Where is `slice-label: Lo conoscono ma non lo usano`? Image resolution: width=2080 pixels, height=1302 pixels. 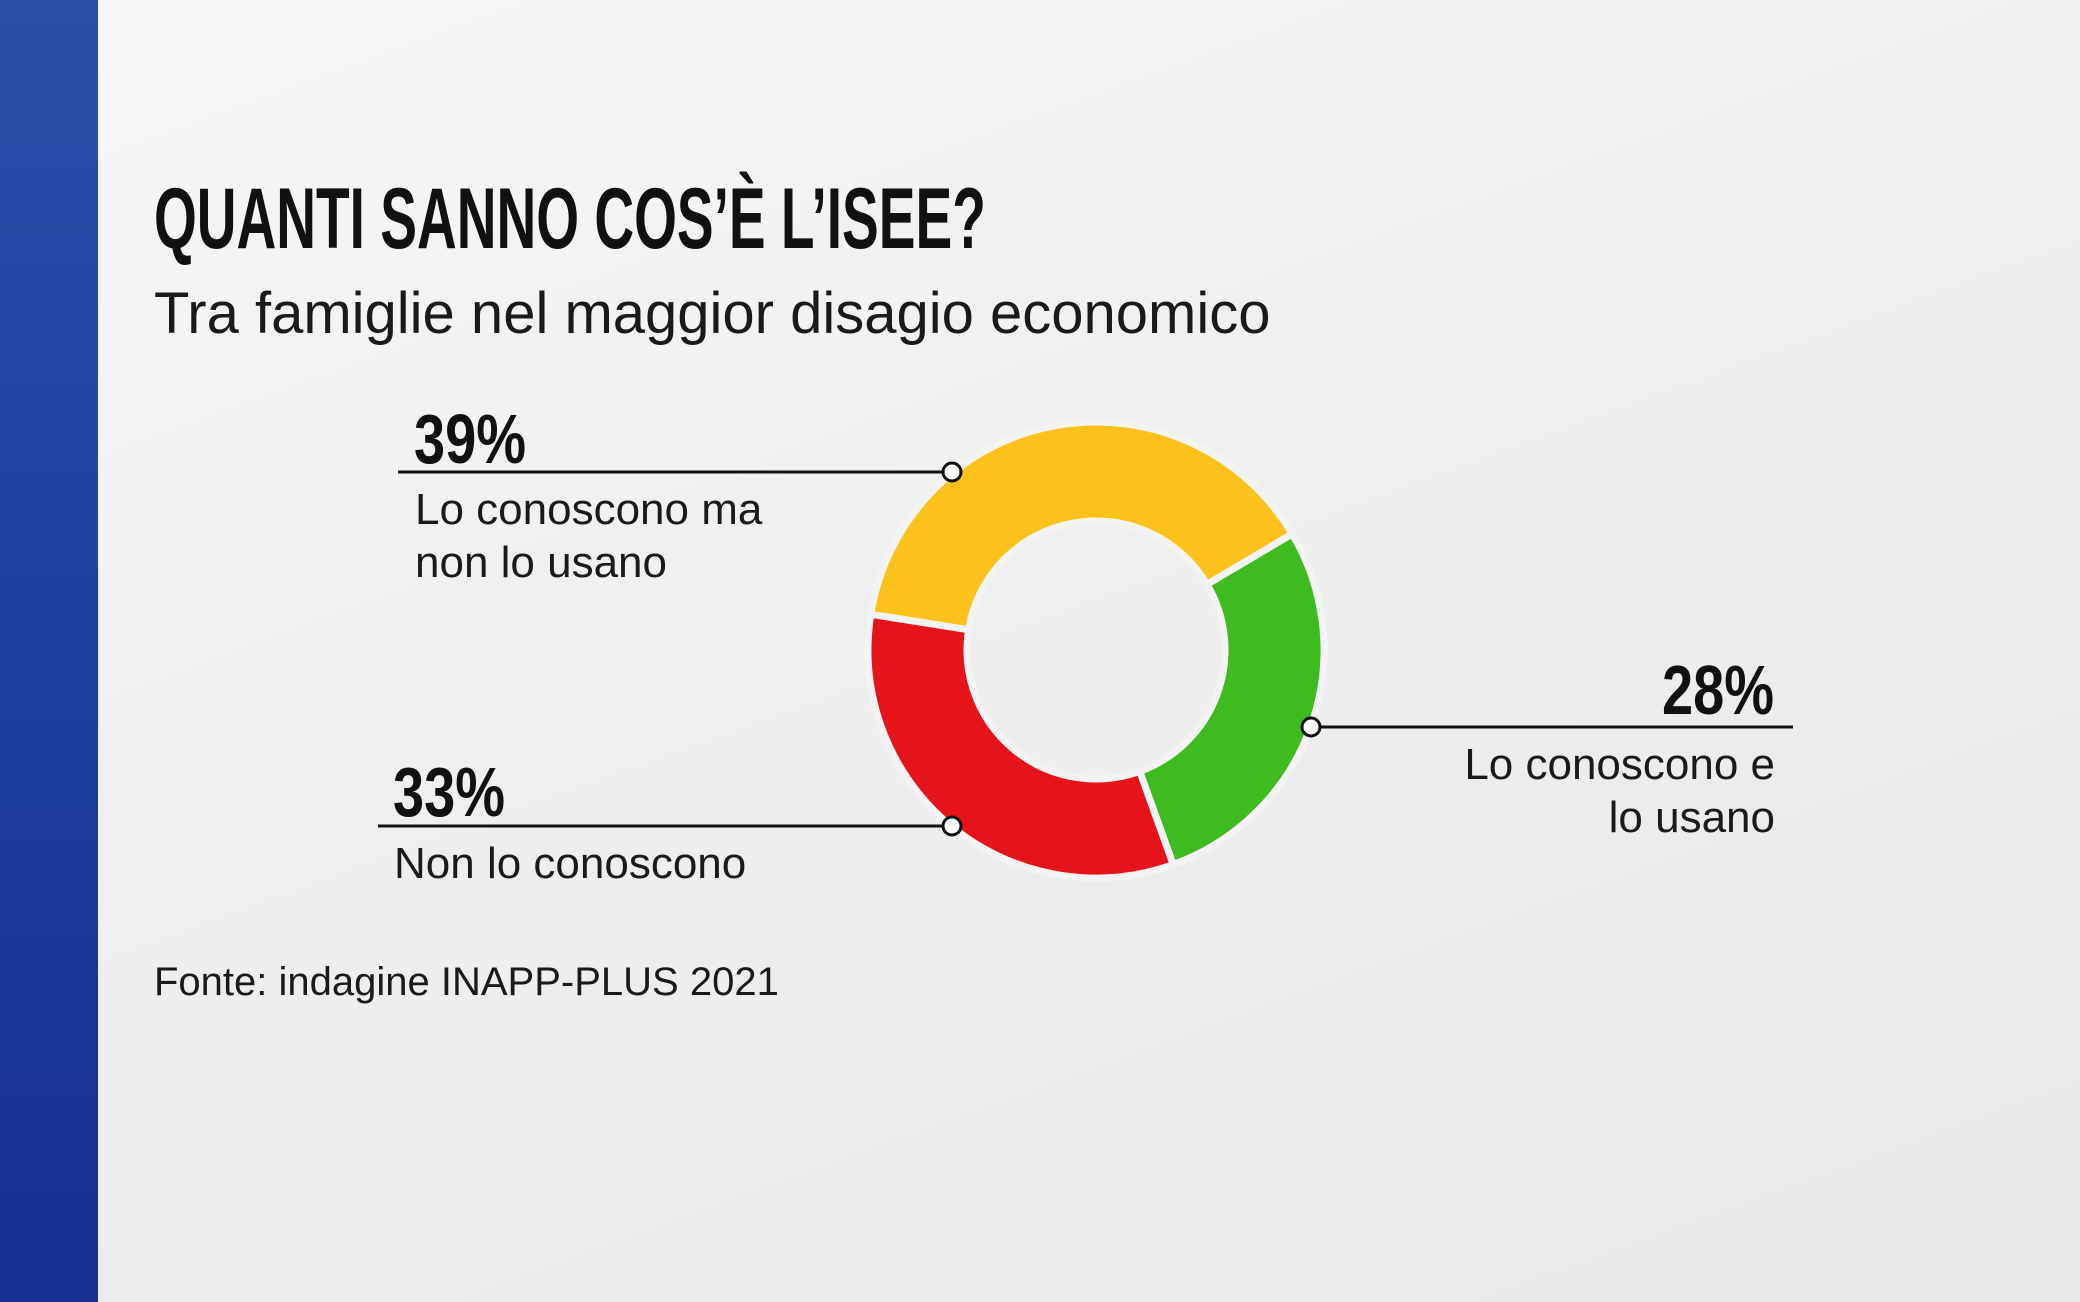
slice-label: Lo conoscono ma non lo usano is located at coordinates (589, 536).